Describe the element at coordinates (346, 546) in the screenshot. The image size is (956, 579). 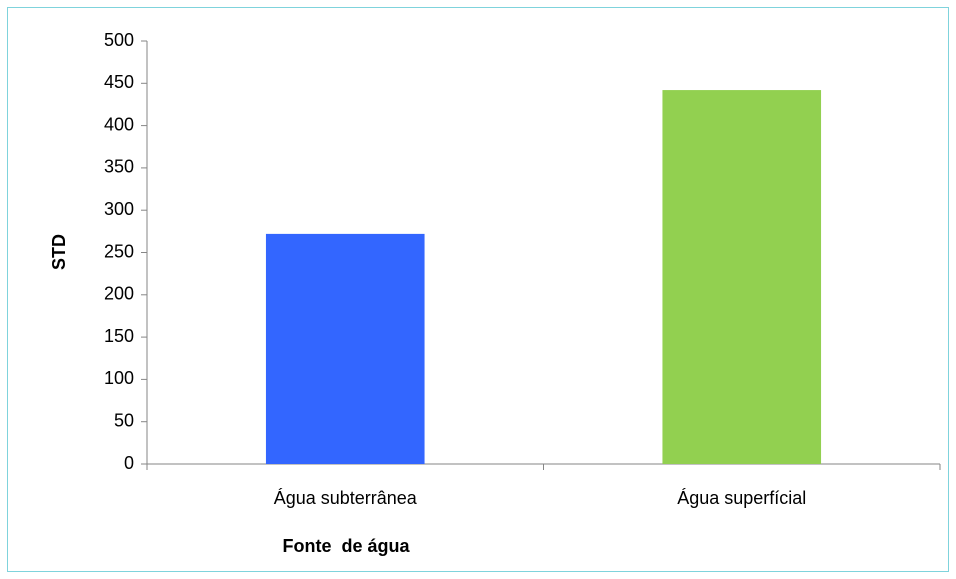
I see `x-axis-label: Fonte de água` at that location.